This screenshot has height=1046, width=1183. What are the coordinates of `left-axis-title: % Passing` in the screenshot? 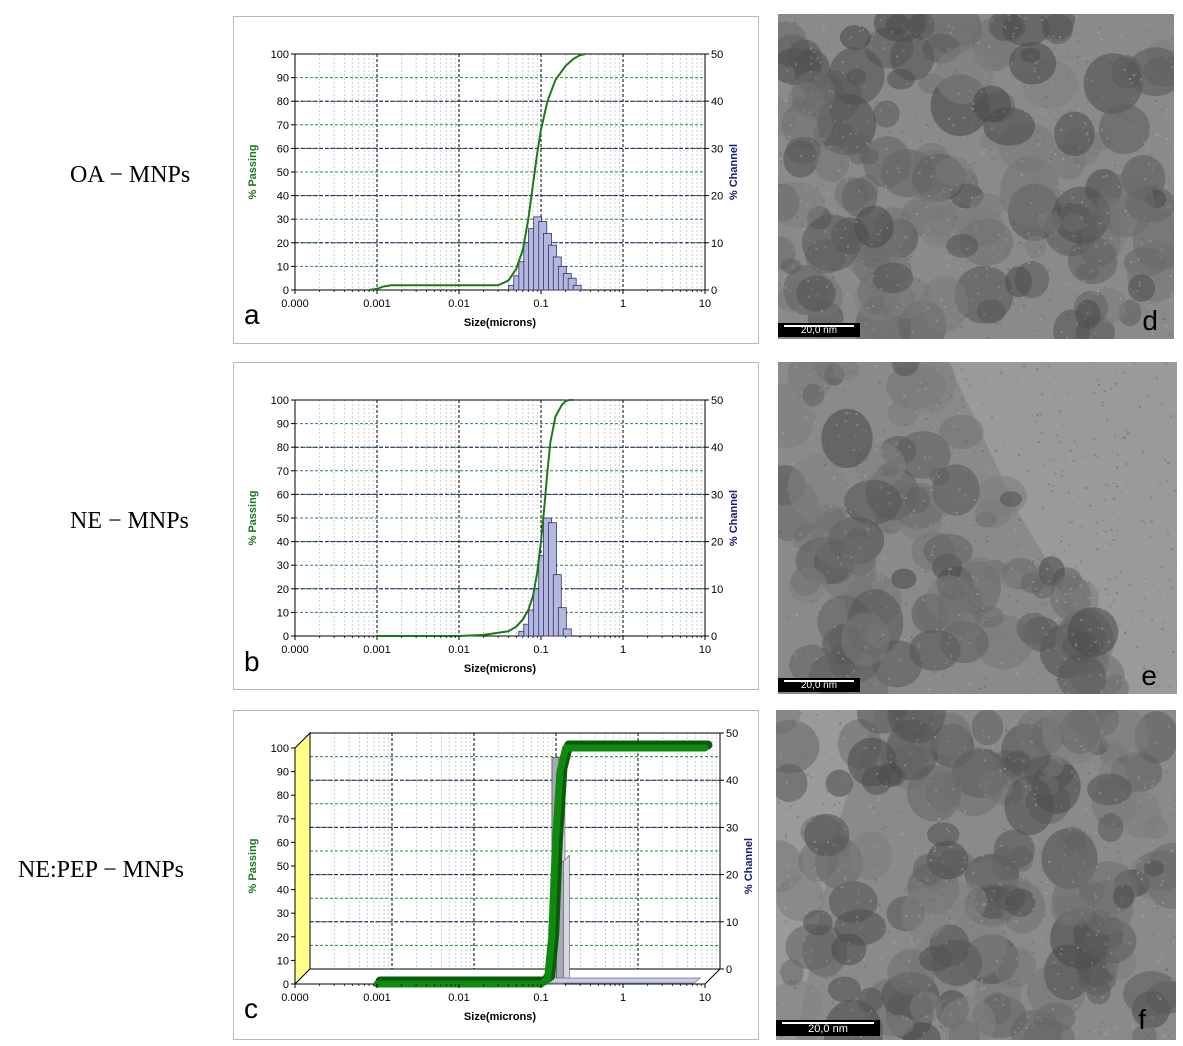 It's located at (253, 865).